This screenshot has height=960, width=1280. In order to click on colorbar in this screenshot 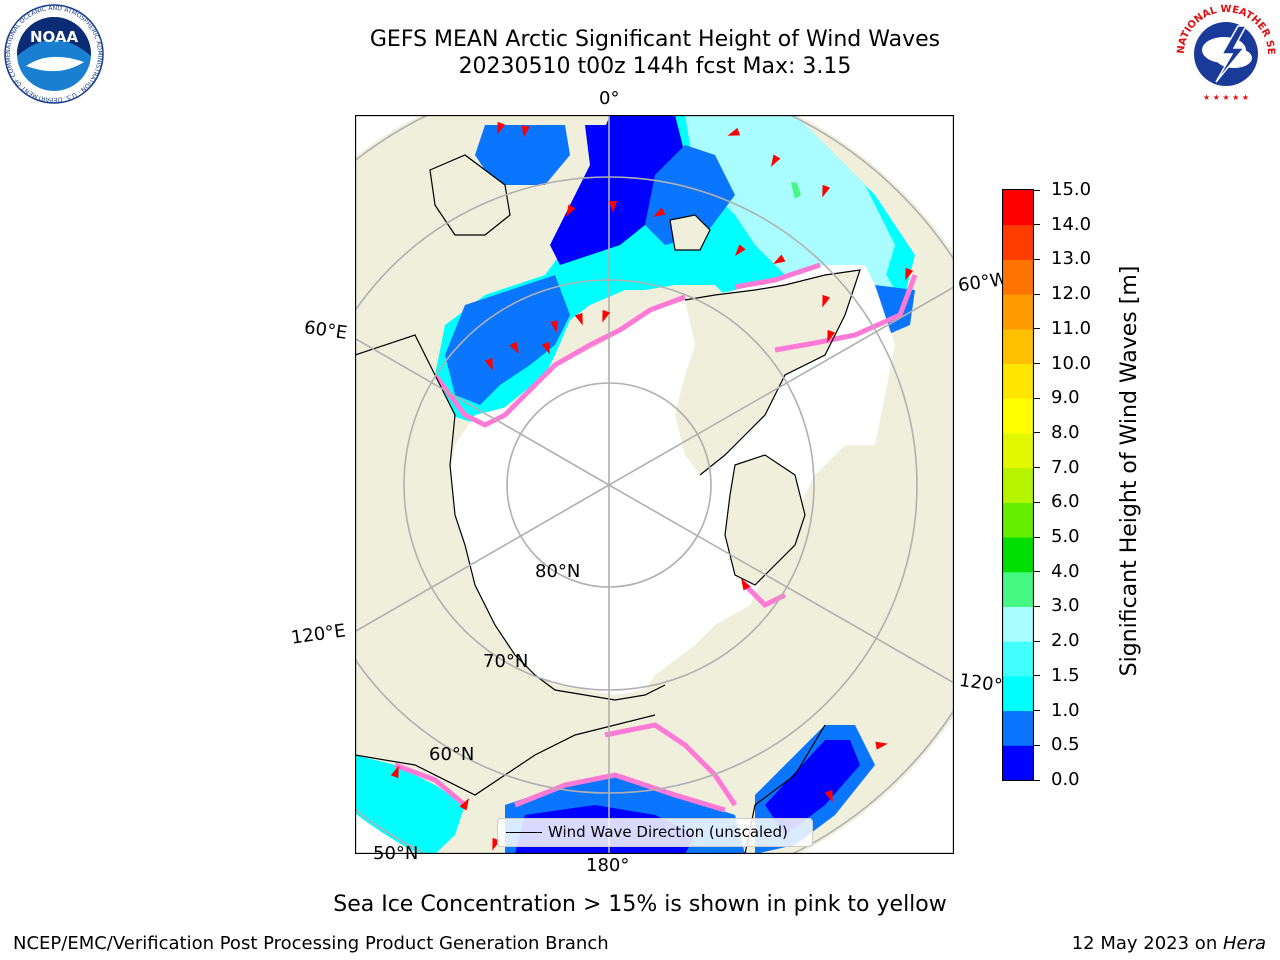, I will do `click(1018, 485)`.